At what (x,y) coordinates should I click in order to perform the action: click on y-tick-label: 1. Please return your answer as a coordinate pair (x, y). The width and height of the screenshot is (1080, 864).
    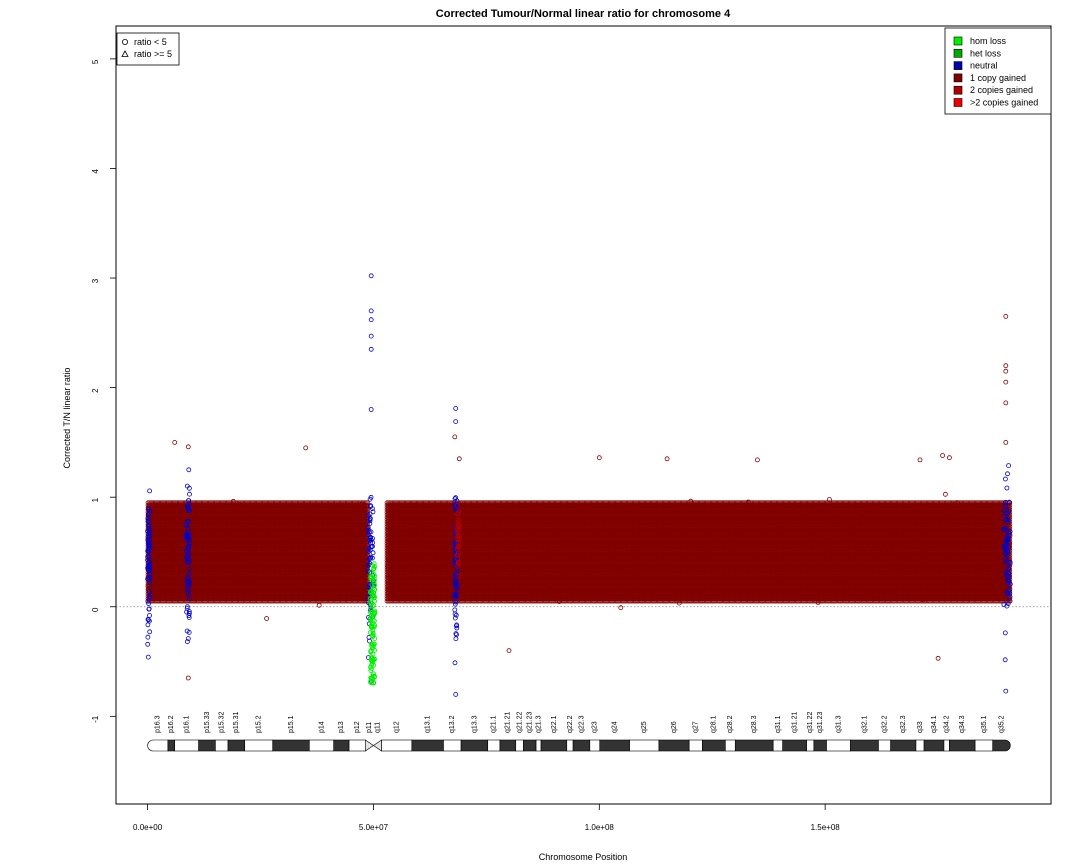
    Looking at the image, I should click on (95, 499).